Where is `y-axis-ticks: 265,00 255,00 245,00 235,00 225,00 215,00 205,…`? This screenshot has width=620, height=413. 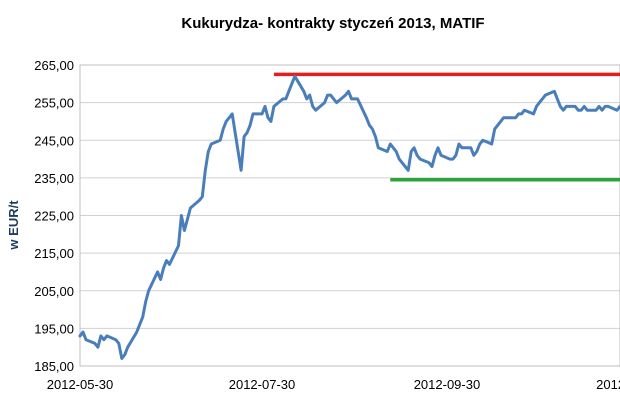
y-axis-ticks: 265,00 255,00 245,00 235,00 225,00 215,00 205,… is located at coordinates (54, 216).